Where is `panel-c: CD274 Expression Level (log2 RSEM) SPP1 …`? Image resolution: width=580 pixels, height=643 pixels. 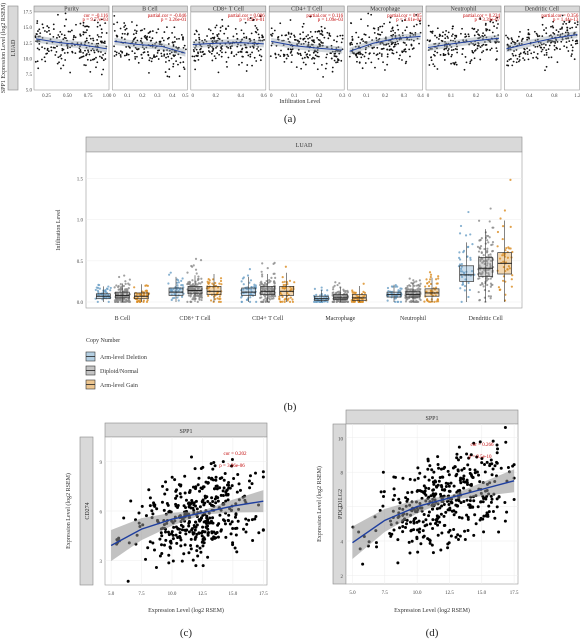 panel-c: CD274 Expression Level (log2 RSEM) SPP1 … is located at coordinates (166, 518).